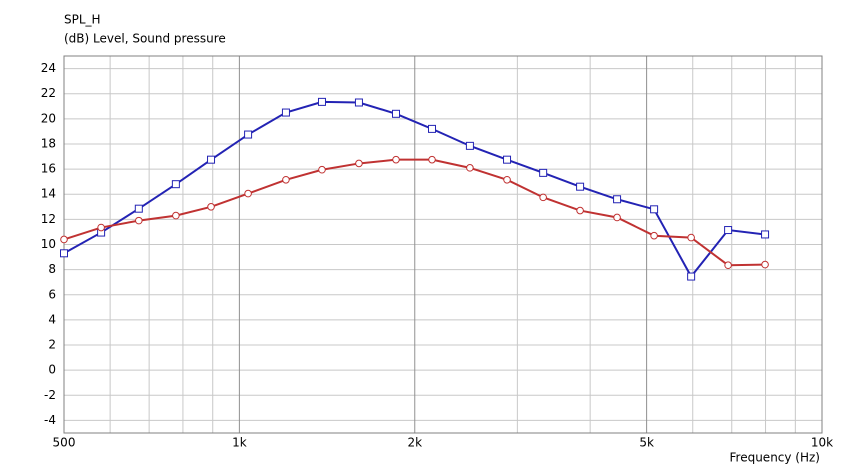  I want to click on y-tick-label: 20, so click(48, 118).